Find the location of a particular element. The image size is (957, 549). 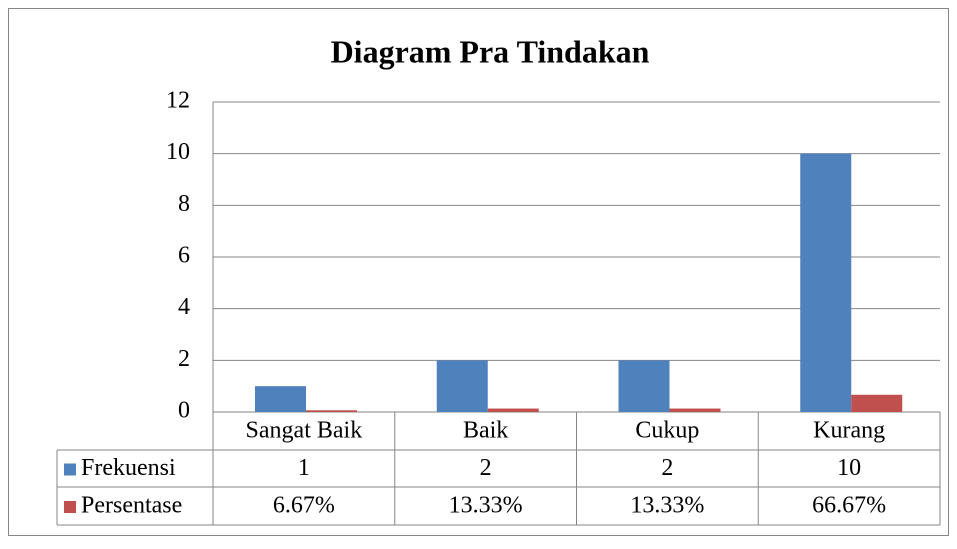

y-tick-label: 12 is located at coordinates (178, 101).